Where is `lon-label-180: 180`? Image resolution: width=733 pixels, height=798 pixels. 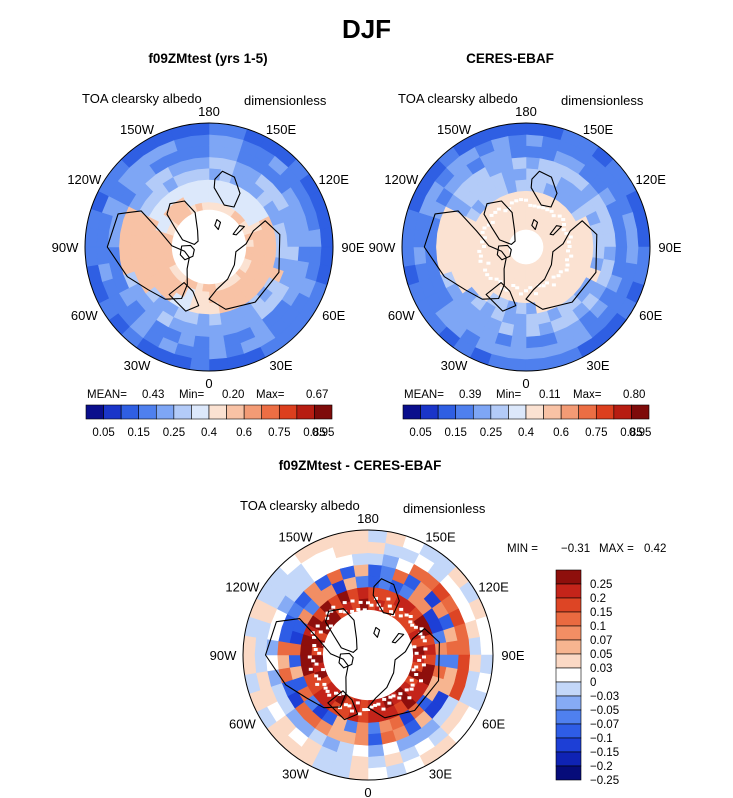
lon-label-180: 180 is located at coordinates (526, 111).